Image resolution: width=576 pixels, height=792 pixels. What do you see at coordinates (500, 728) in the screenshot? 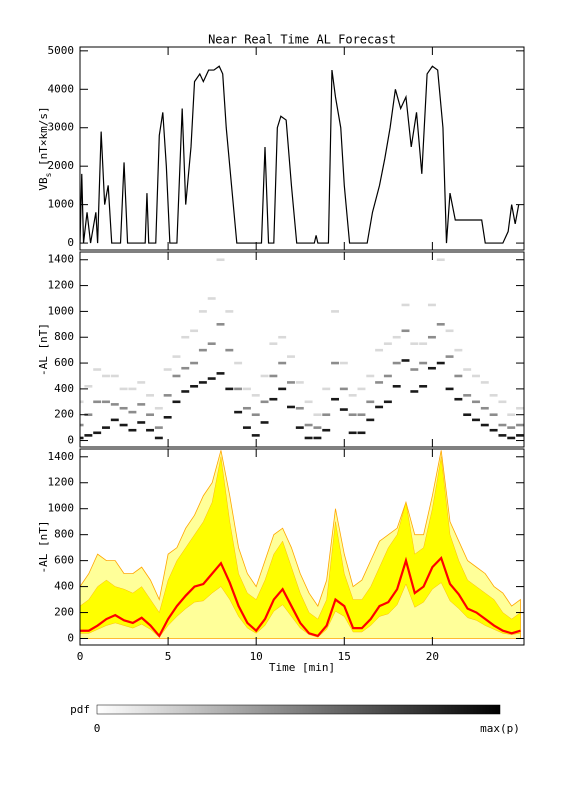
I see `colorbar-max: max(p)` at bounding box center [500, 728].